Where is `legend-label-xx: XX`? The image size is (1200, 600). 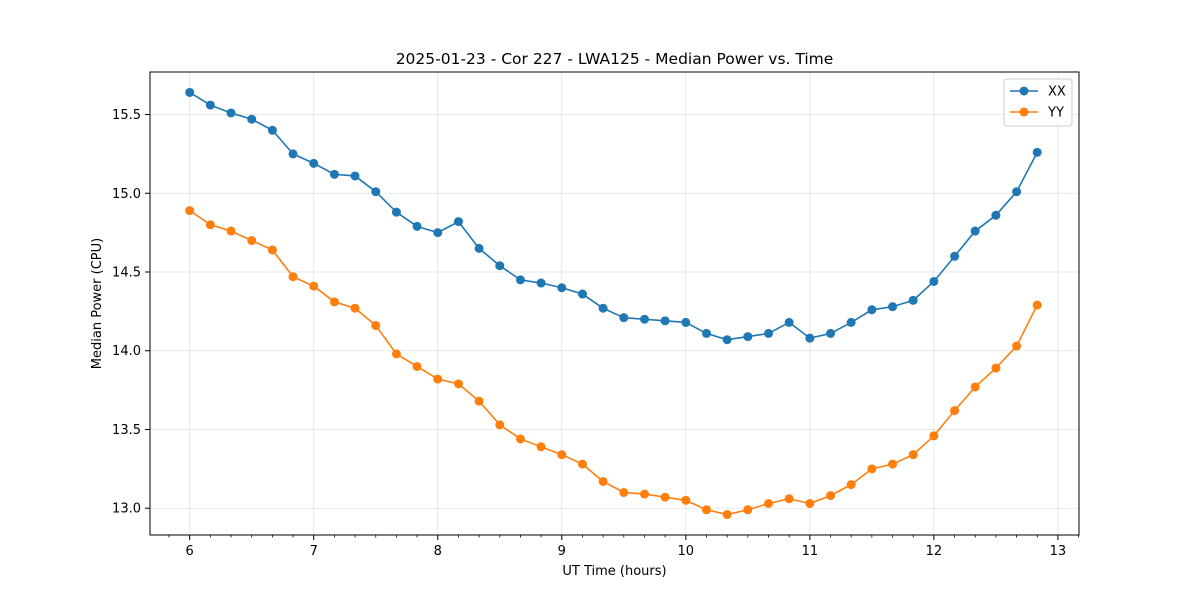
legend-label-xx: XX is located at coordinates (1057, 92).